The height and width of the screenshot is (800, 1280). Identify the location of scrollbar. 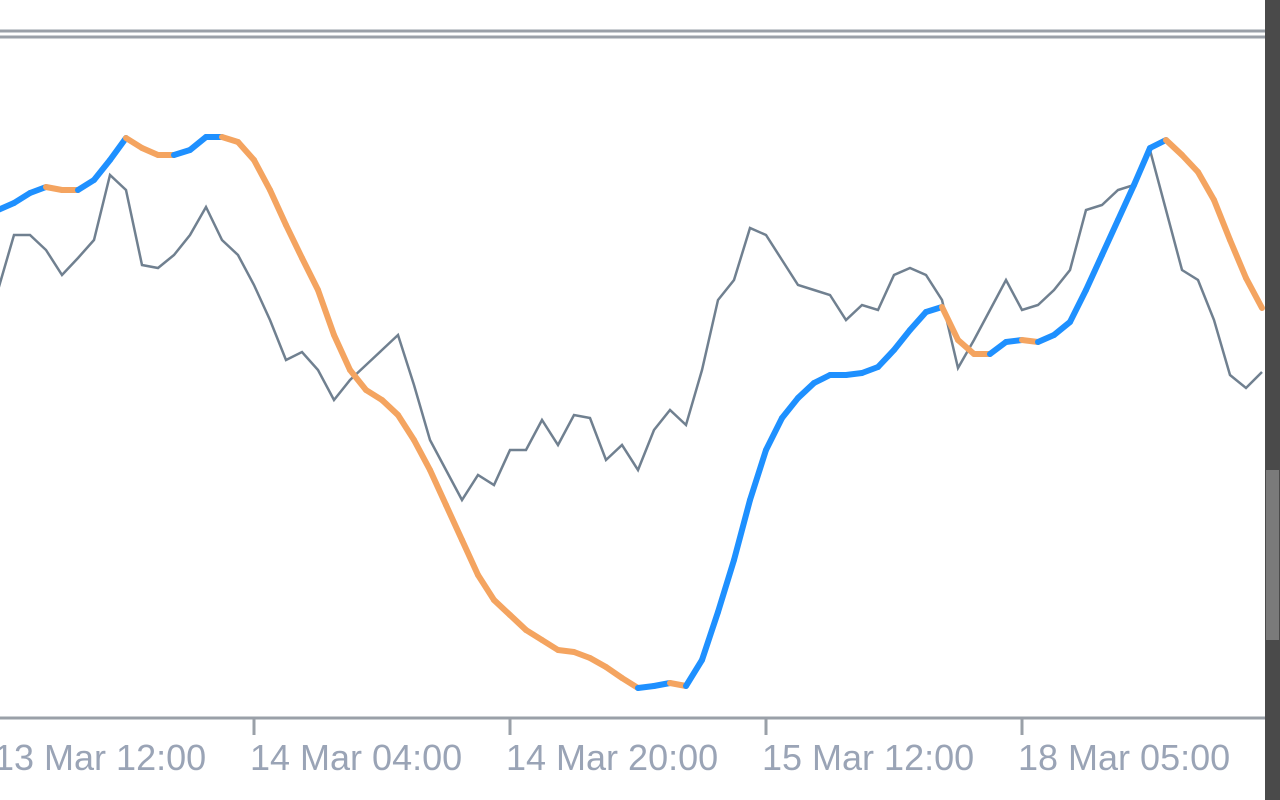
(1272, 400).